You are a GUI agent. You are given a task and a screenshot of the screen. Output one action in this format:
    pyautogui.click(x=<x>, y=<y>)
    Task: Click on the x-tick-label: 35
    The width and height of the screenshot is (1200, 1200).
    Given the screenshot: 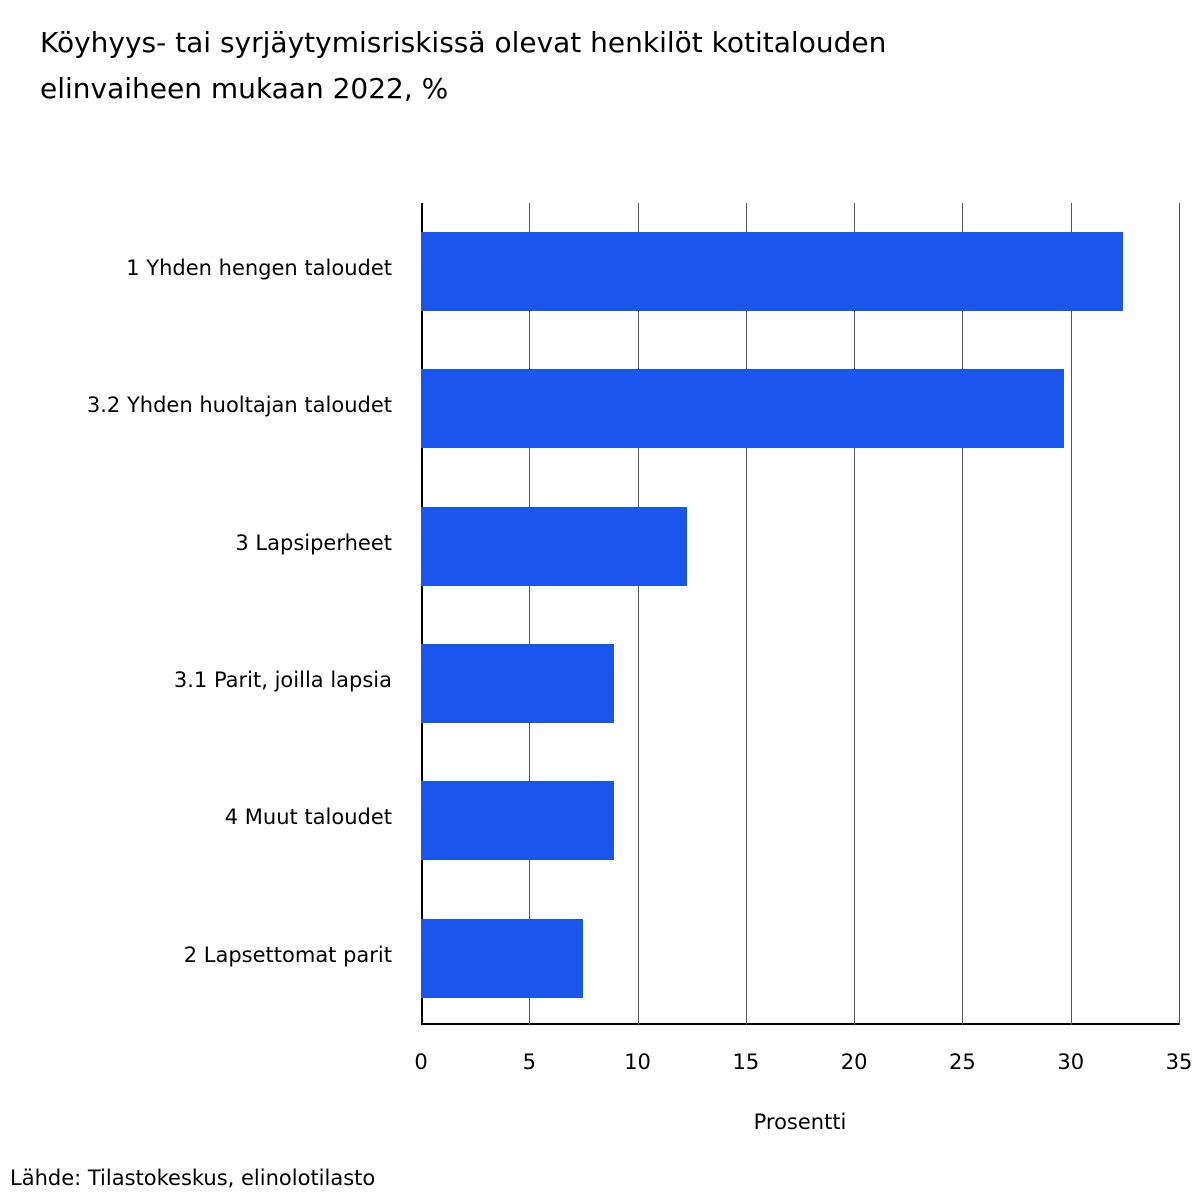 What is the action you would take?
    pyautogui.click(x=1179, y=1062)
    